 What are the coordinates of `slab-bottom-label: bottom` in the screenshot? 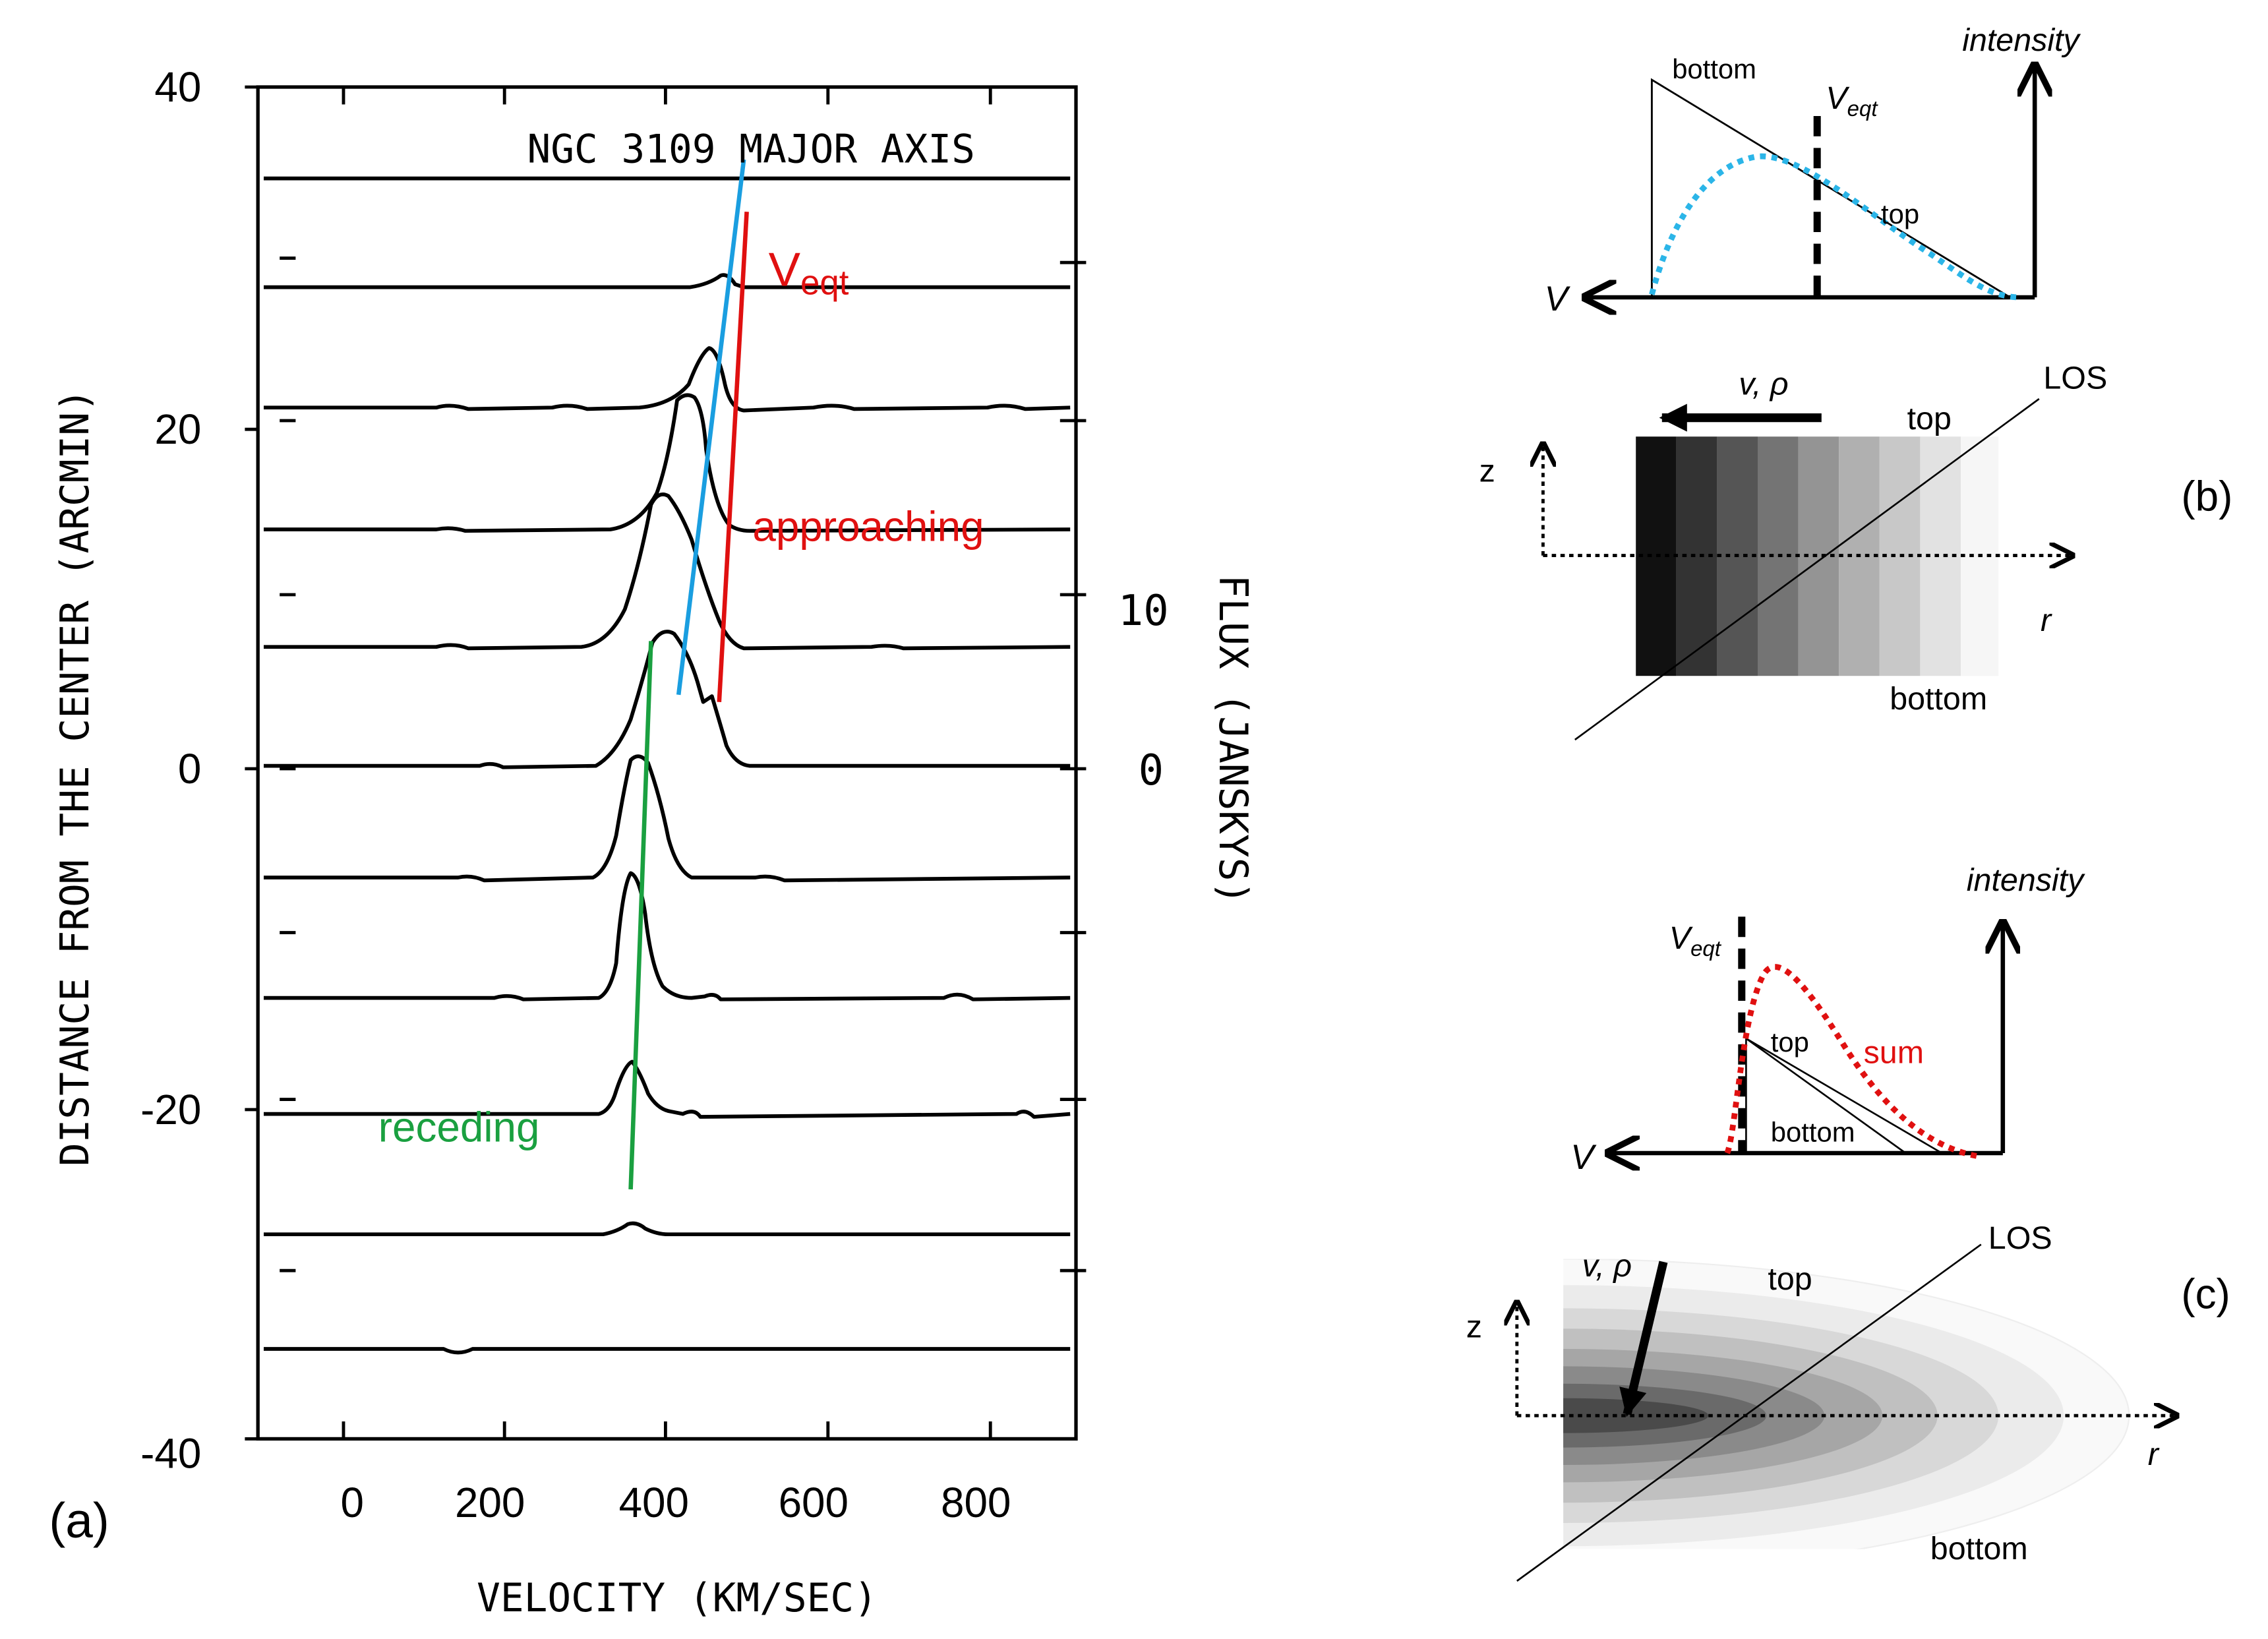 It's located at (1938, 699).